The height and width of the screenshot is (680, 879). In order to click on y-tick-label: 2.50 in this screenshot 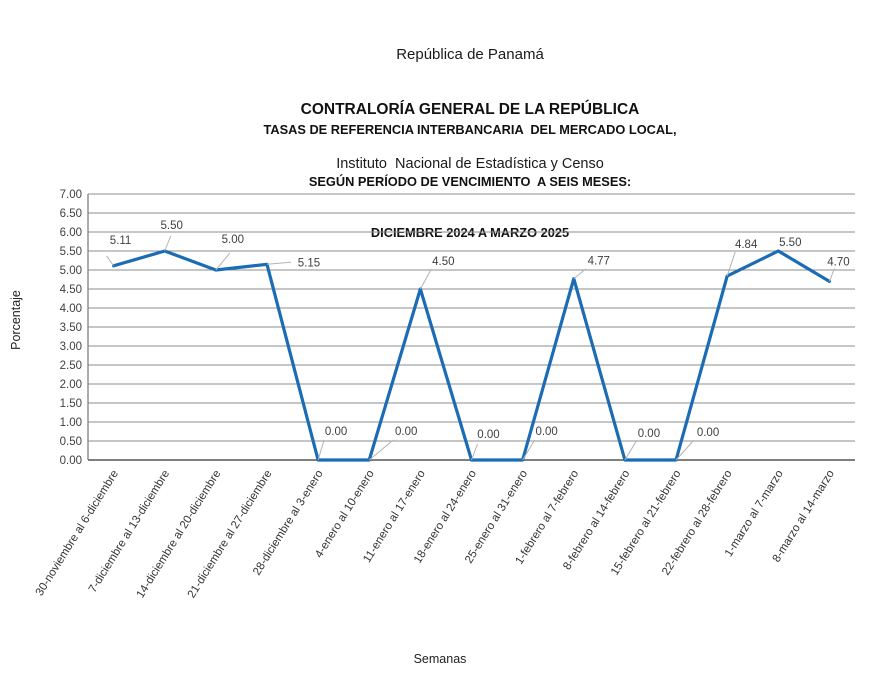, I will do `click(71, 366)`.